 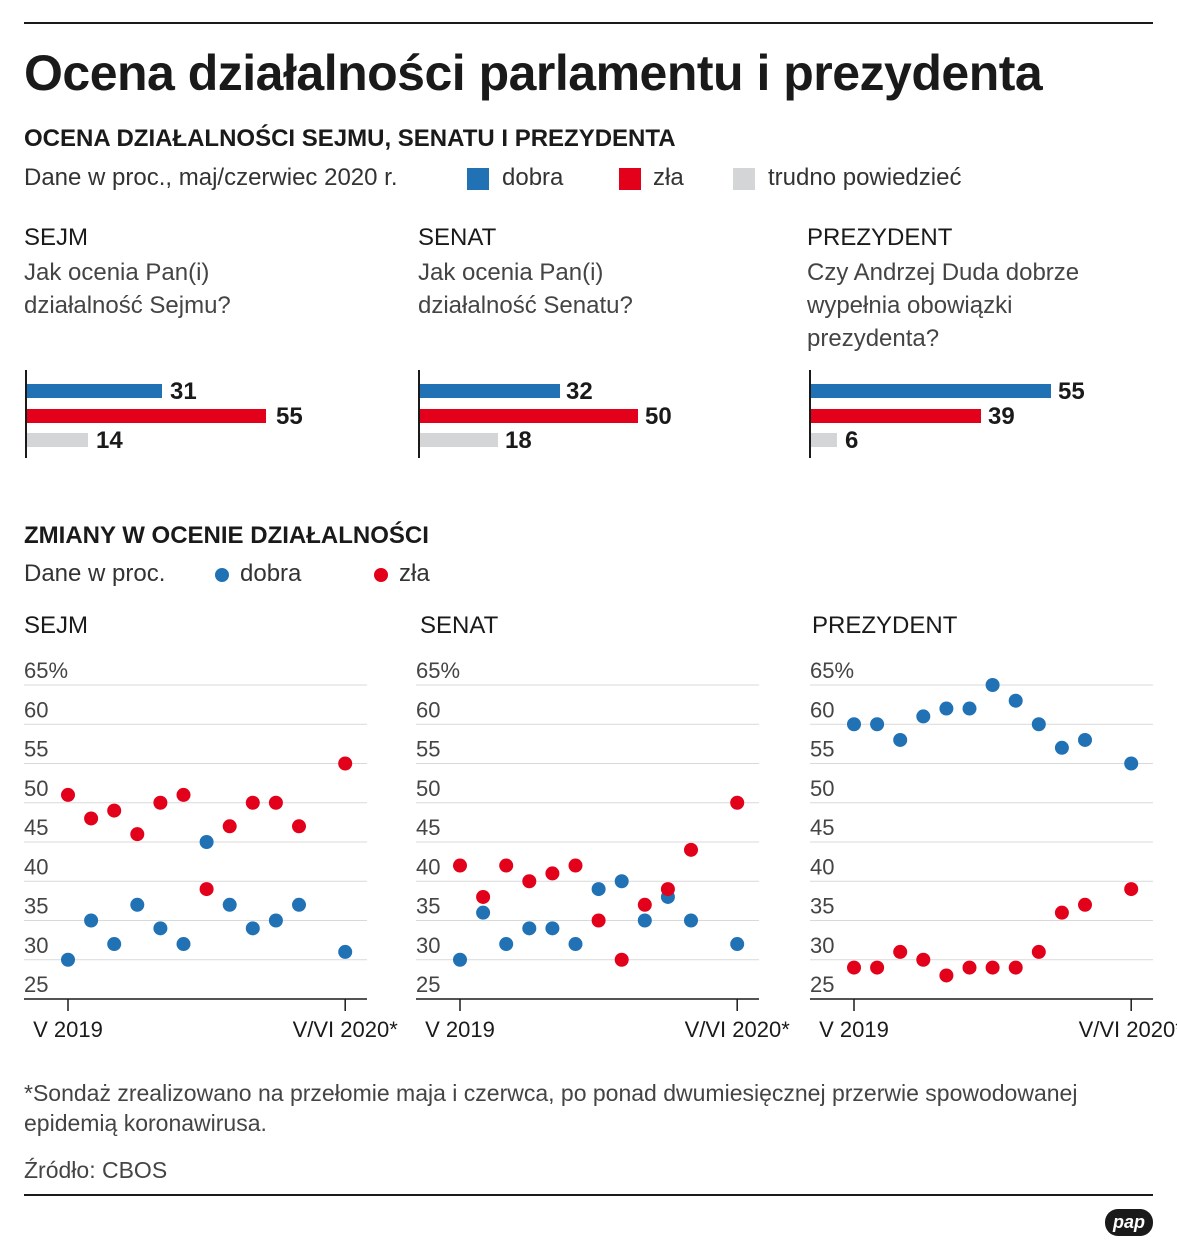 I want to click on scatter-chart-sejm: 25 30 35 40 45 50 55 60 65% V 2019 V/VI 2020*, so click(x=211, y=855).